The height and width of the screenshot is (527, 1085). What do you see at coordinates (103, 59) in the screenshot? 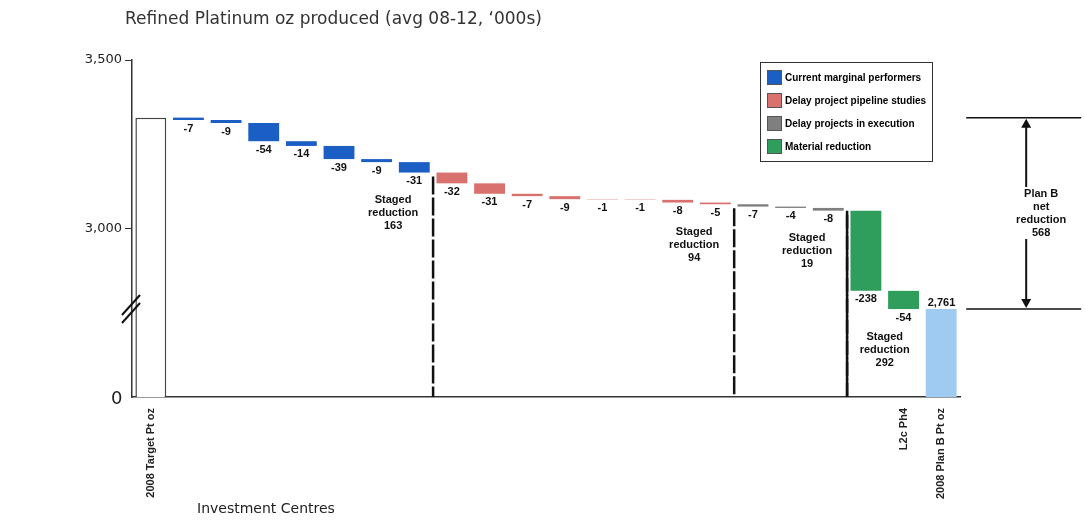
I see `y-tick-label: 3,500` at bounding box center [103, 59].